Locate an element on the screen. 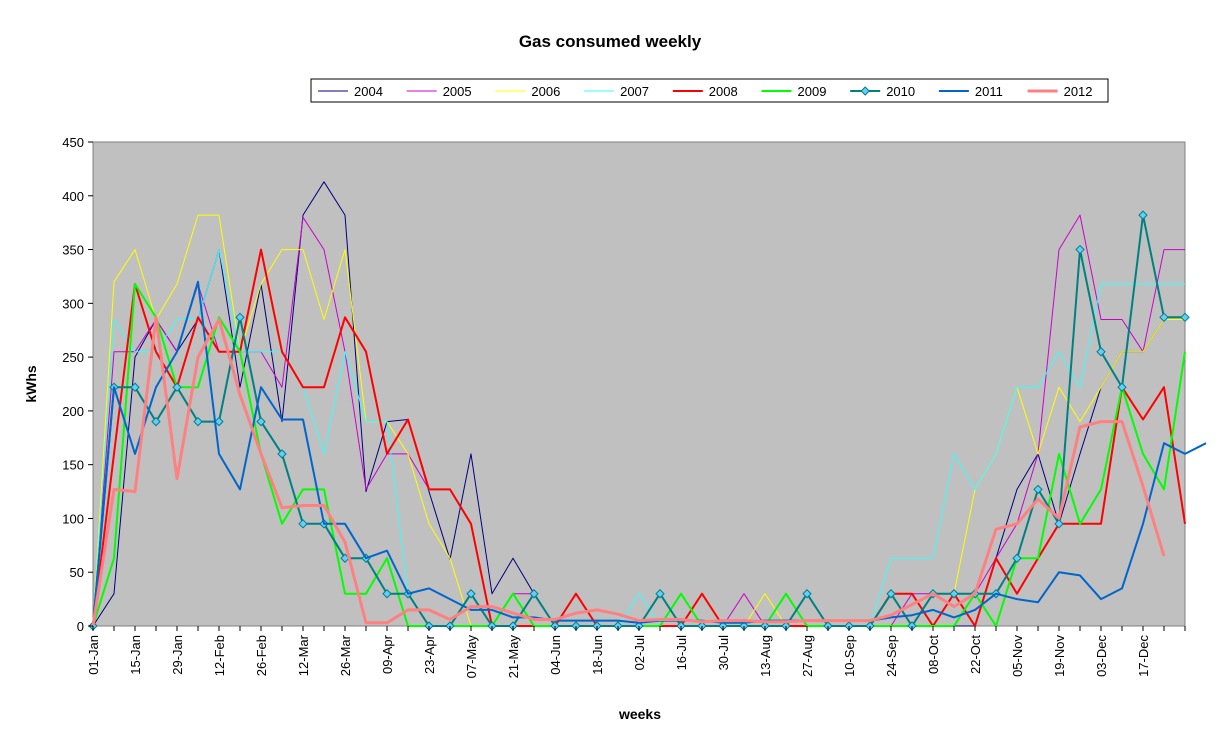 This screenshot has height=747, width=1219. y-tick-label: 250 is located at coordinates (73, 357).